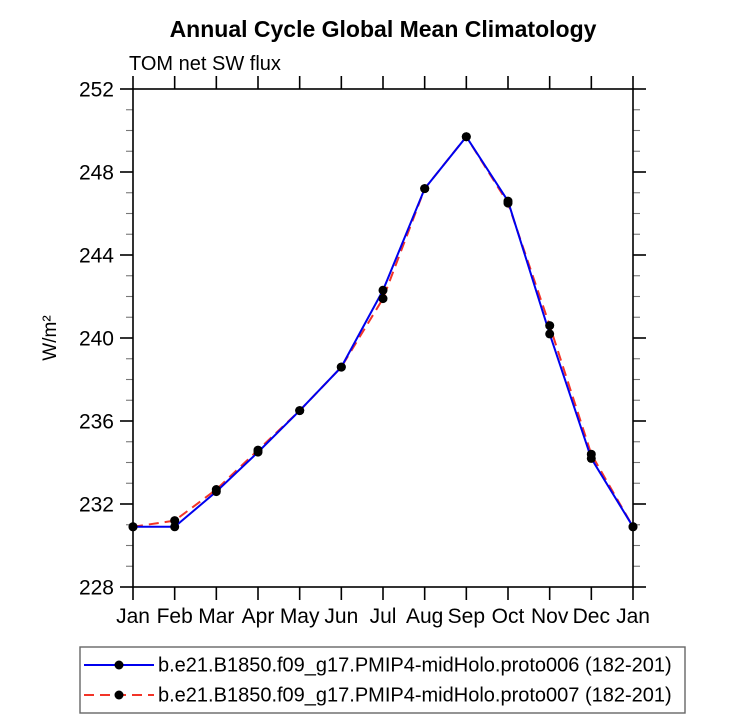  I want to click on y-tick-label: 244, so click(96, 256).